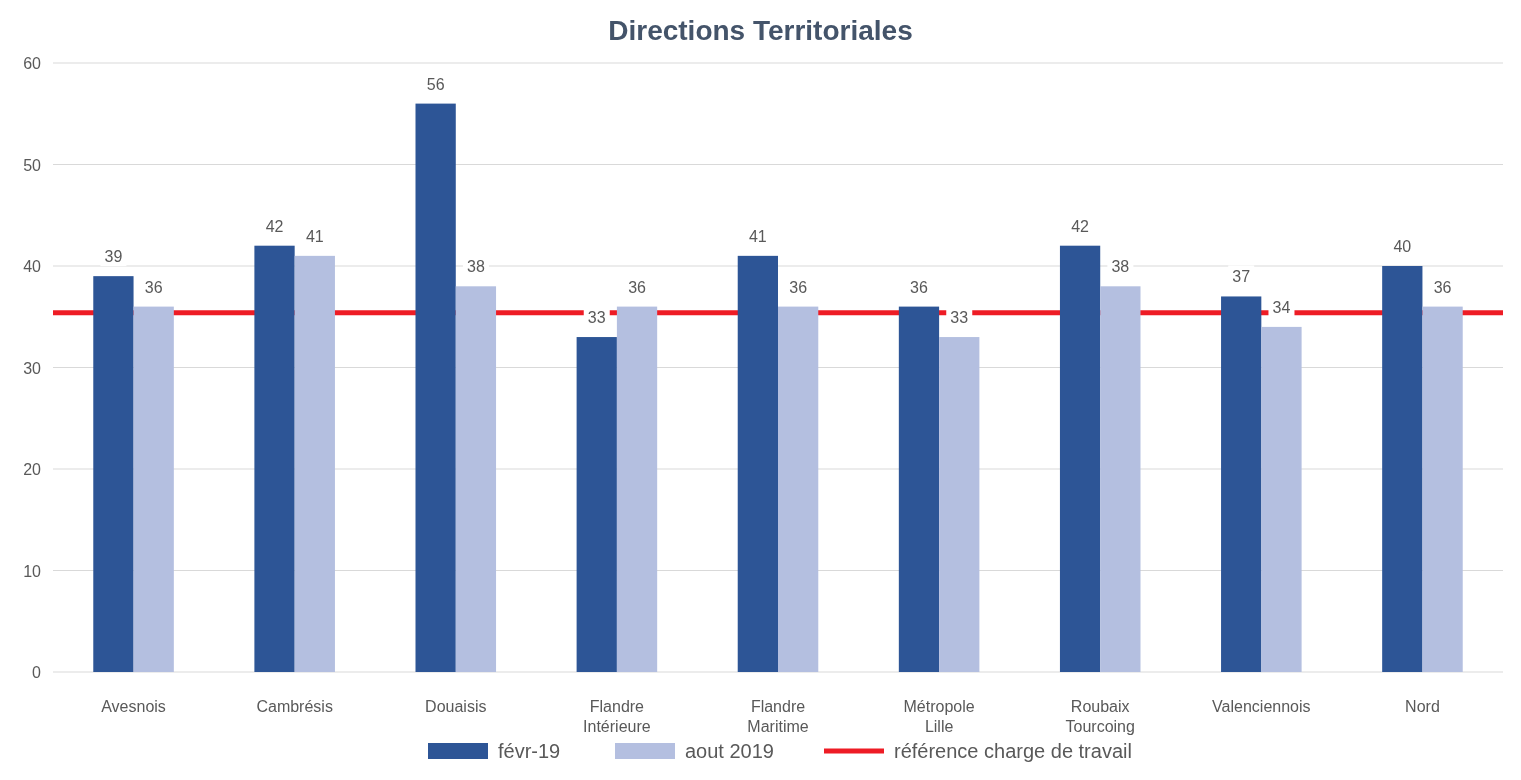 Image resolution: width=1521 pixels, height=780 pixels. What do you see at coordinates (32, 571) in the screenshot?
I see `y-tick-label: 10` at bounding box center [32, 571].